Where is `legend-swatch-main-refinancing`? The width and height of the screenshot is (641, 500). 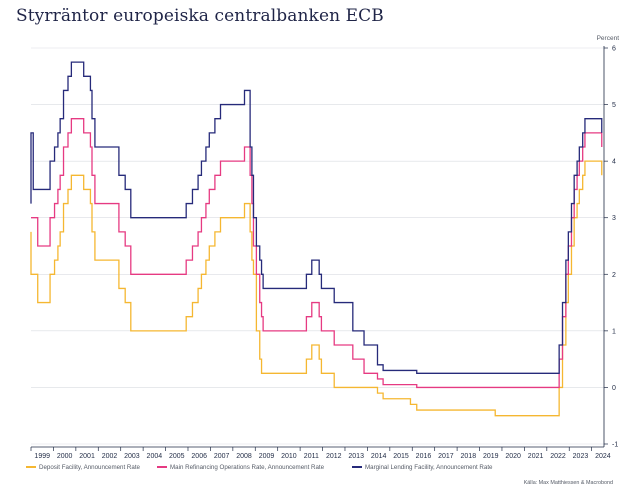
legend-swatch-main-refinancing is located at coordinates (162, 467).